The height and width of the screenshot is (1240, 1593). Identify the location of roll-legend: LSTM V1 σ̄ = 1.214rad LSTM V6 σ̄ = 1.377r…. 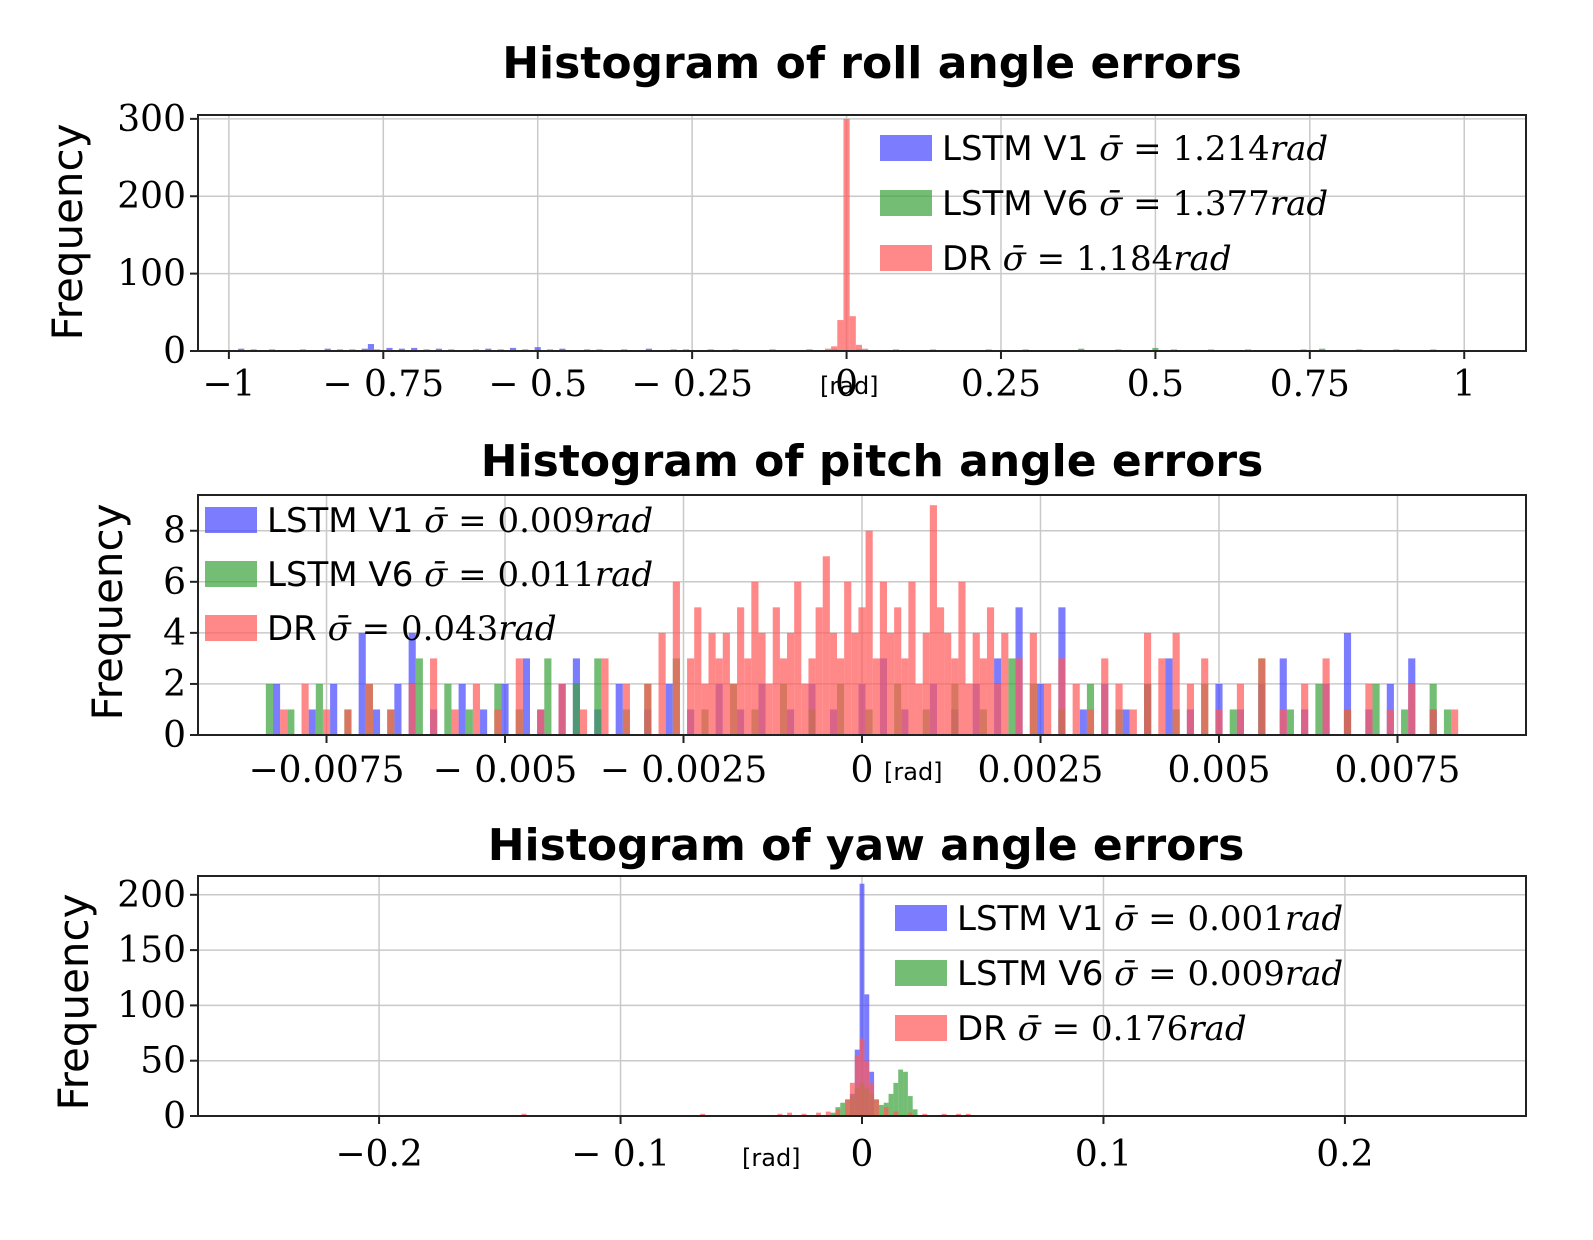
(1104, 204).